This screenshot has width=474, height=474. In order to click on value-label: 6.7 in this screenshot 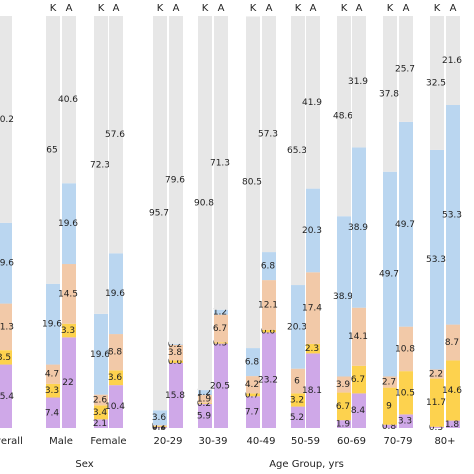, I will do `click(343, 407)`.